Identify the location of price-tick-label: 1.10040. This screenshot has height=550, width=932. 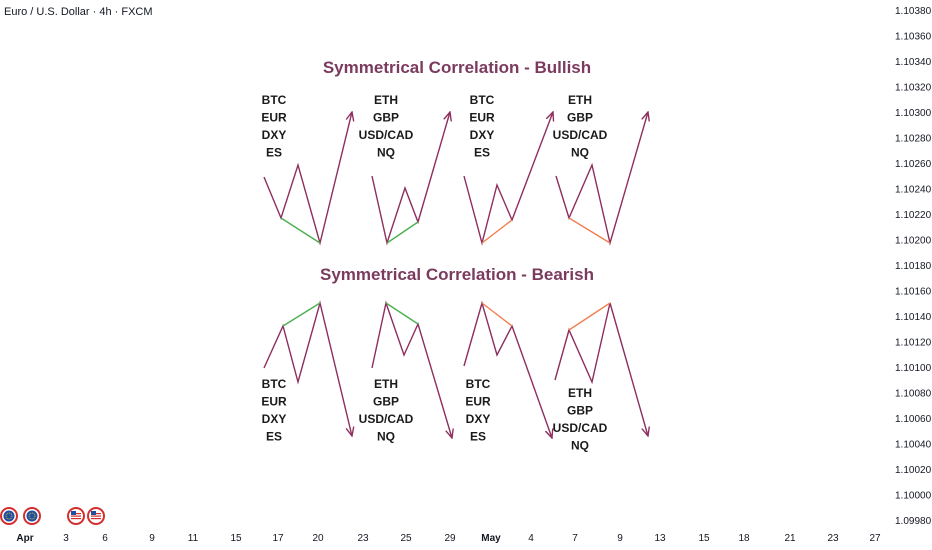
(913, 445).